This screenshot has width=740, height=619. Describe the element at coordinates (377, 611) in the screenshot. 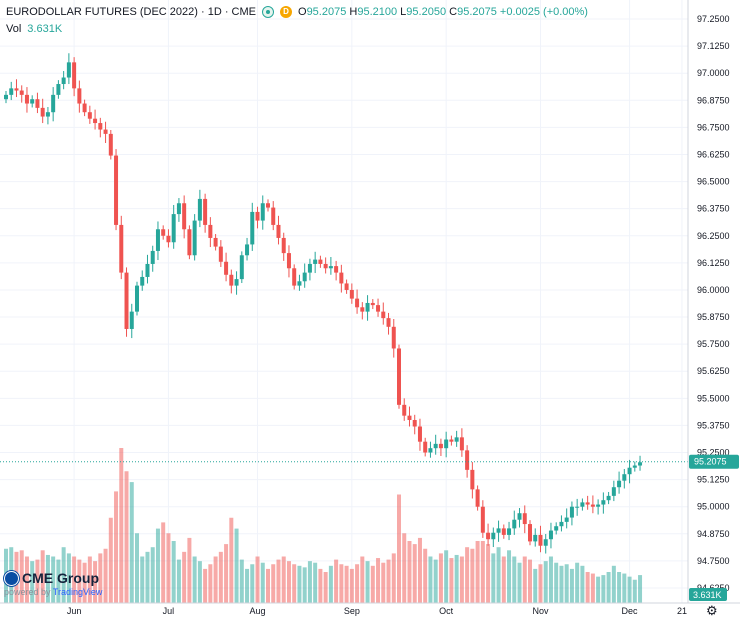

I see `time-axis: Jun Jul Aug Sep Oct Nov Dec 21` at that location.